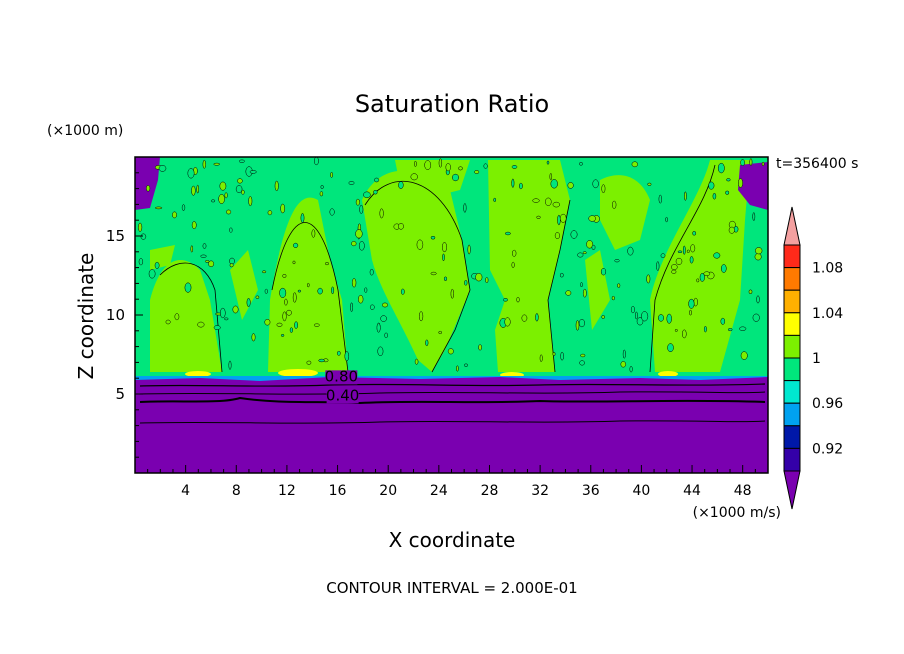 This screenshot has width=904, height=654. What do you see at coordinates (827, 404) in the screenshot?
I see `colorbar-tick-label: 0.96` at bounding box center [827, 404].